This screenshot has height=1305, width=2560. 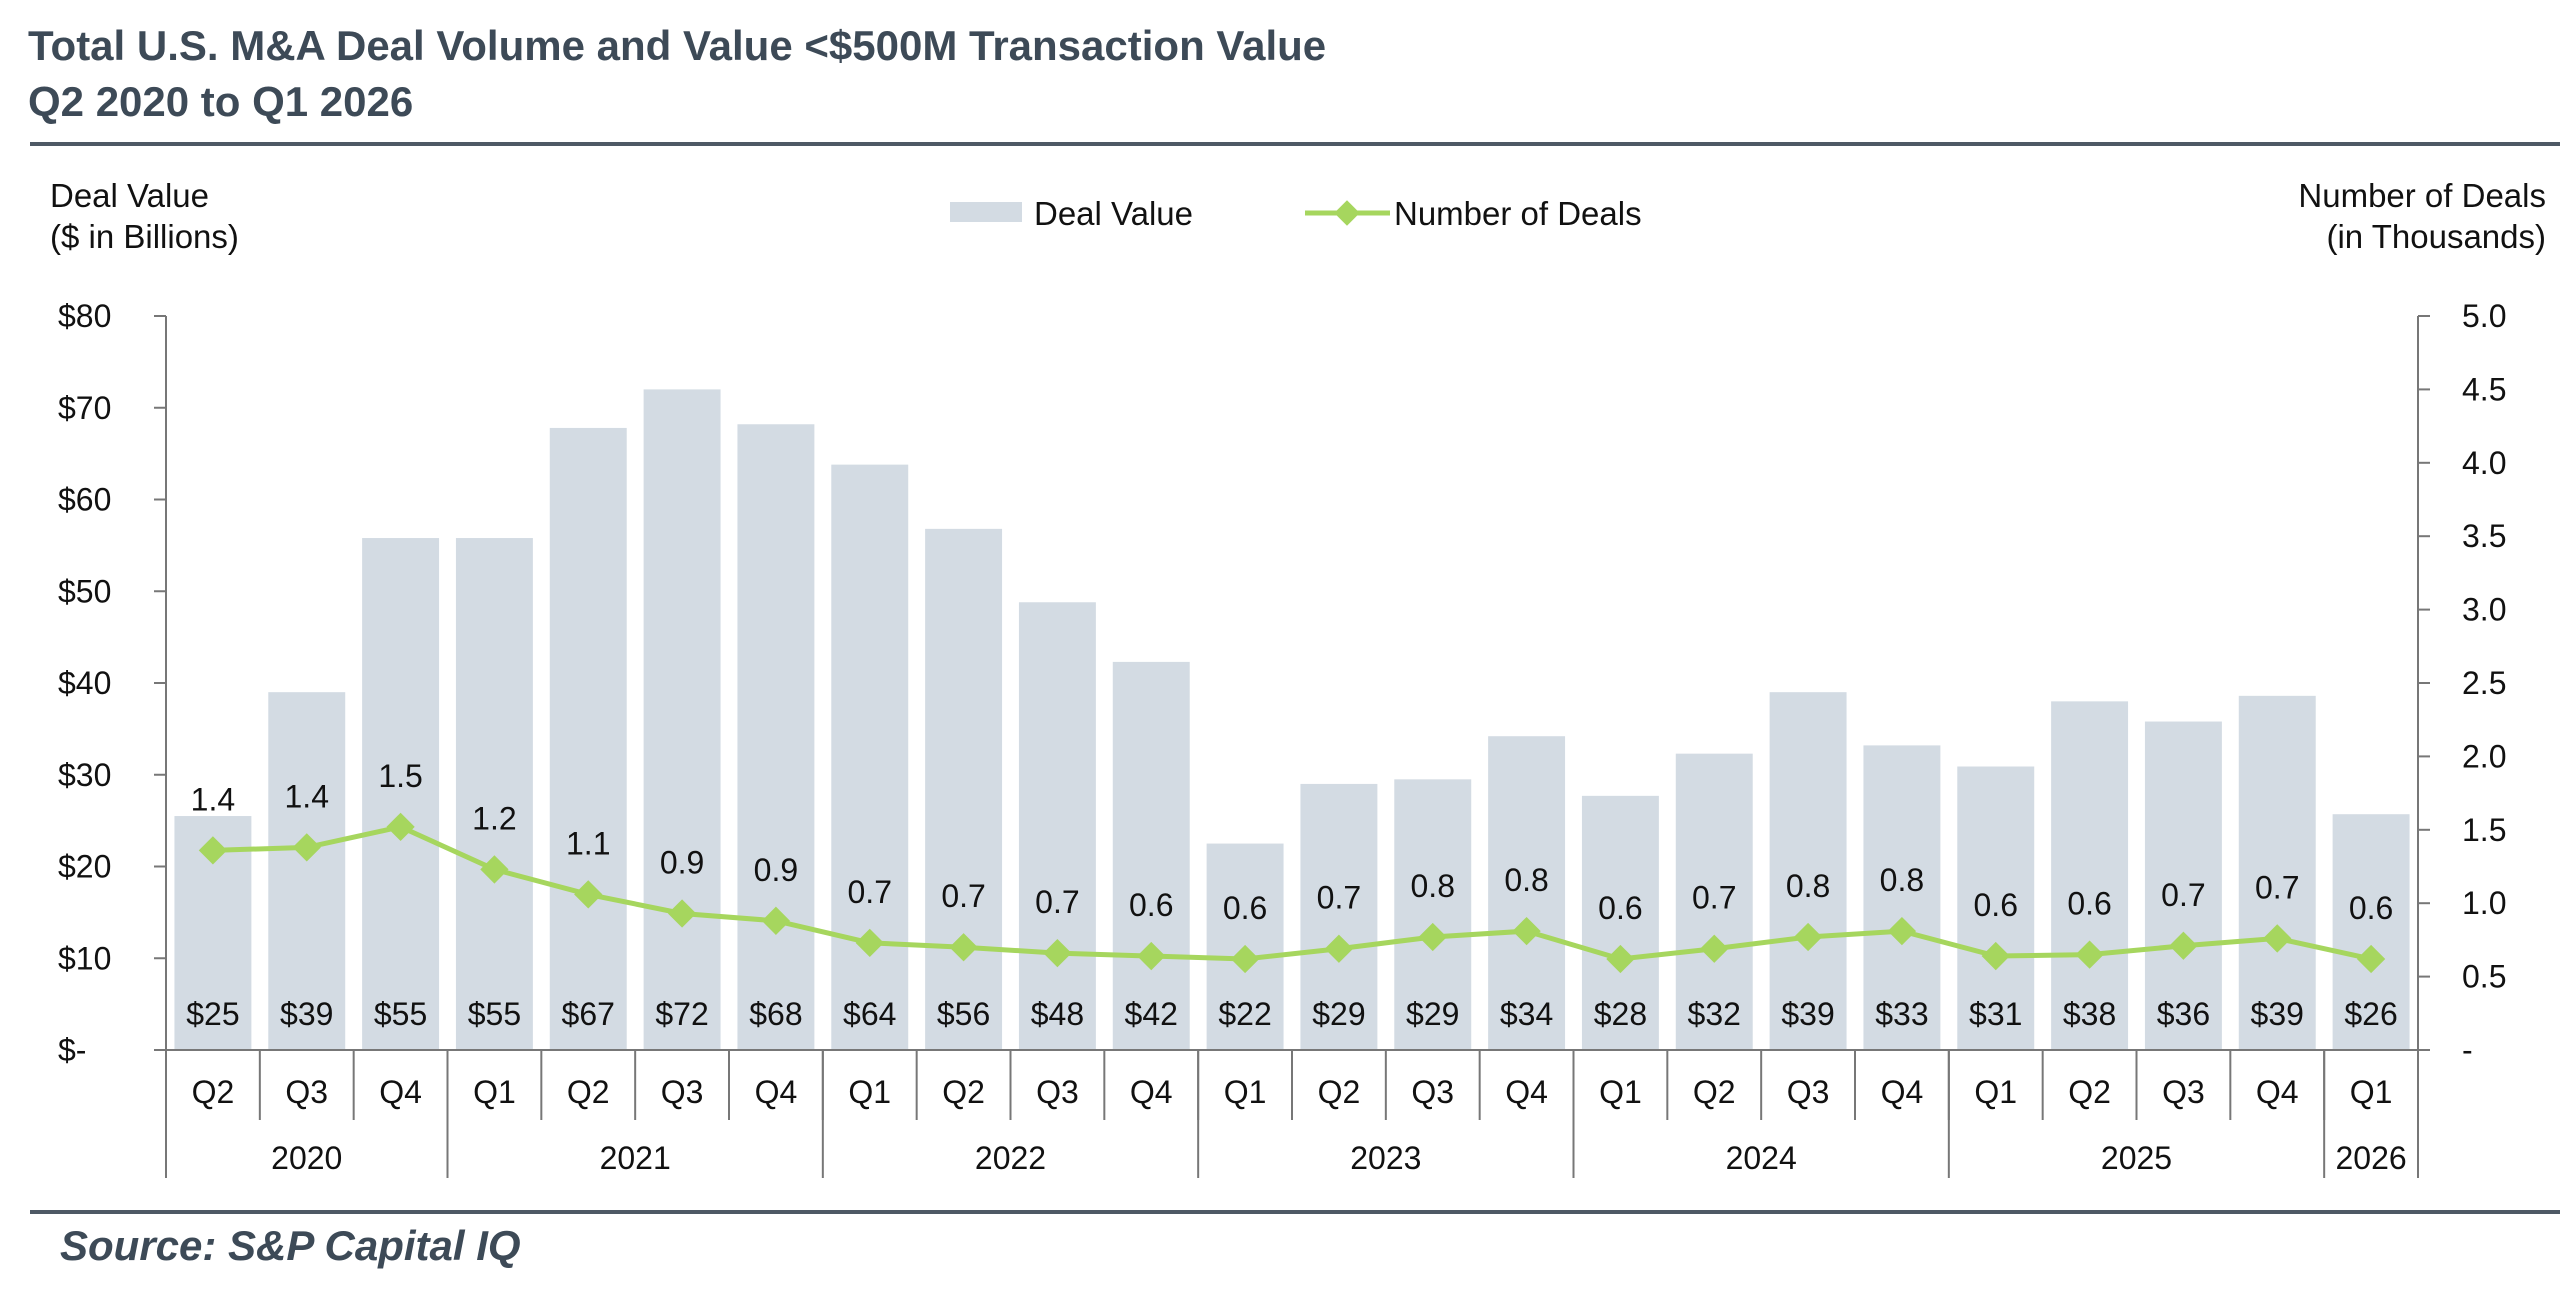 What do you see at coordinates (2436, 236) in the screenshot?
I see `right-axis-title-line2: (in Thousands)` at bounding box center [2436, 236].